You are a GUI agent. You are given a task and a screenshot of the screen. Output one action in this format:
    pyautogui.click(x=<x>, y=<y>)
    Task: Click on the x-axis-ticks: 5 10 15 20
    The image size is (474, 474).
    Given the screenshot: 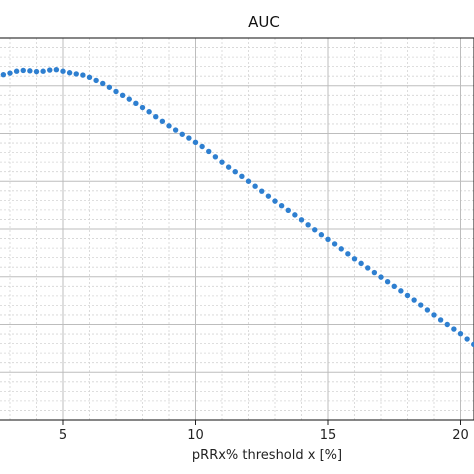 What is the action you would take?
    pyautogui.click(x=264, y=431)
    